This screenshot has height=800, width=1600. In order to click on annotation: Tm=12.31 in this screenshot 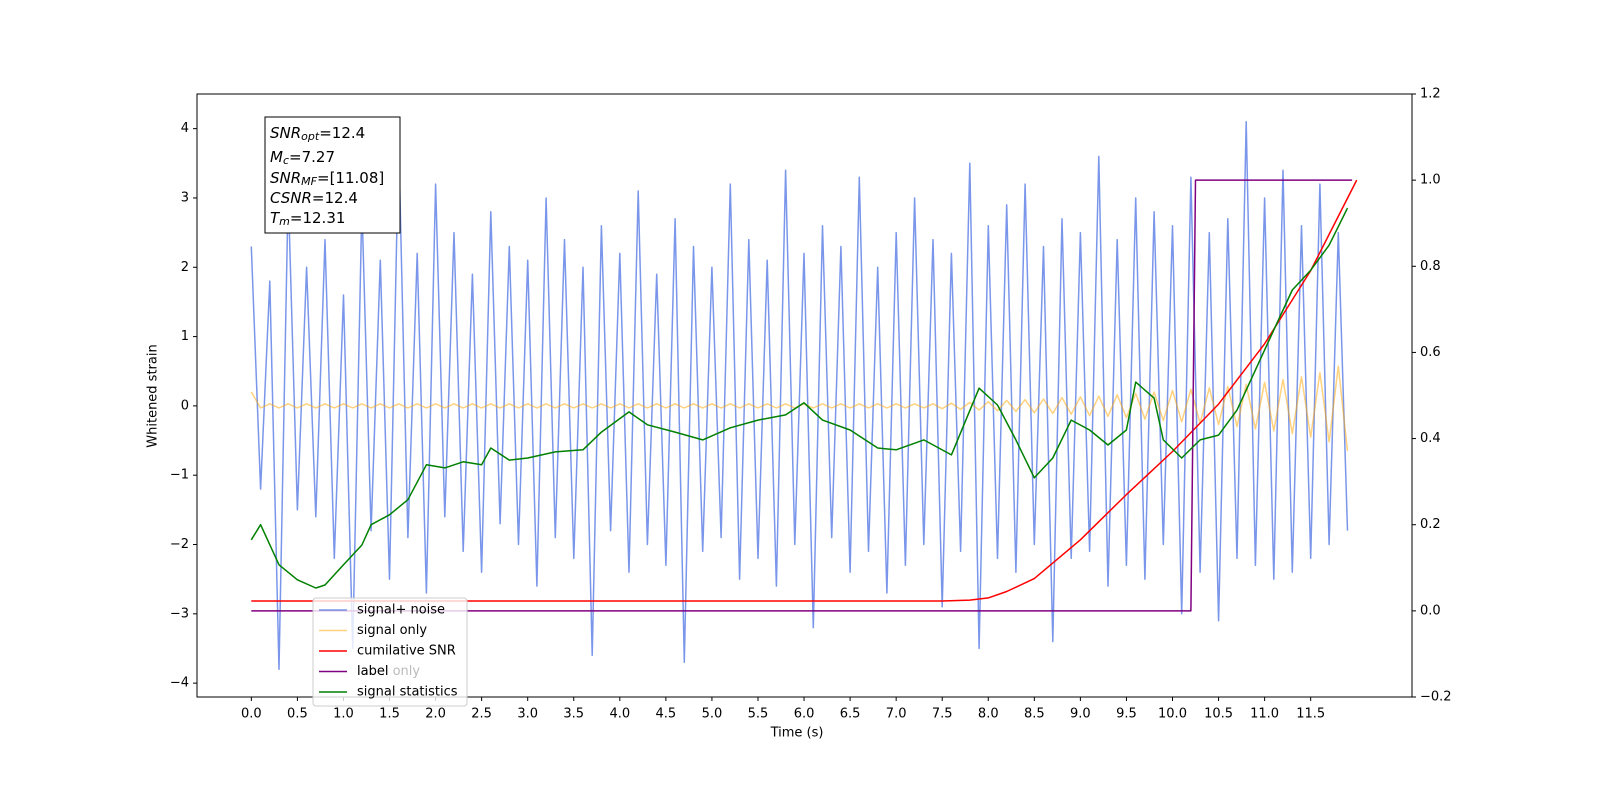, I will do `click(307, 219)`.